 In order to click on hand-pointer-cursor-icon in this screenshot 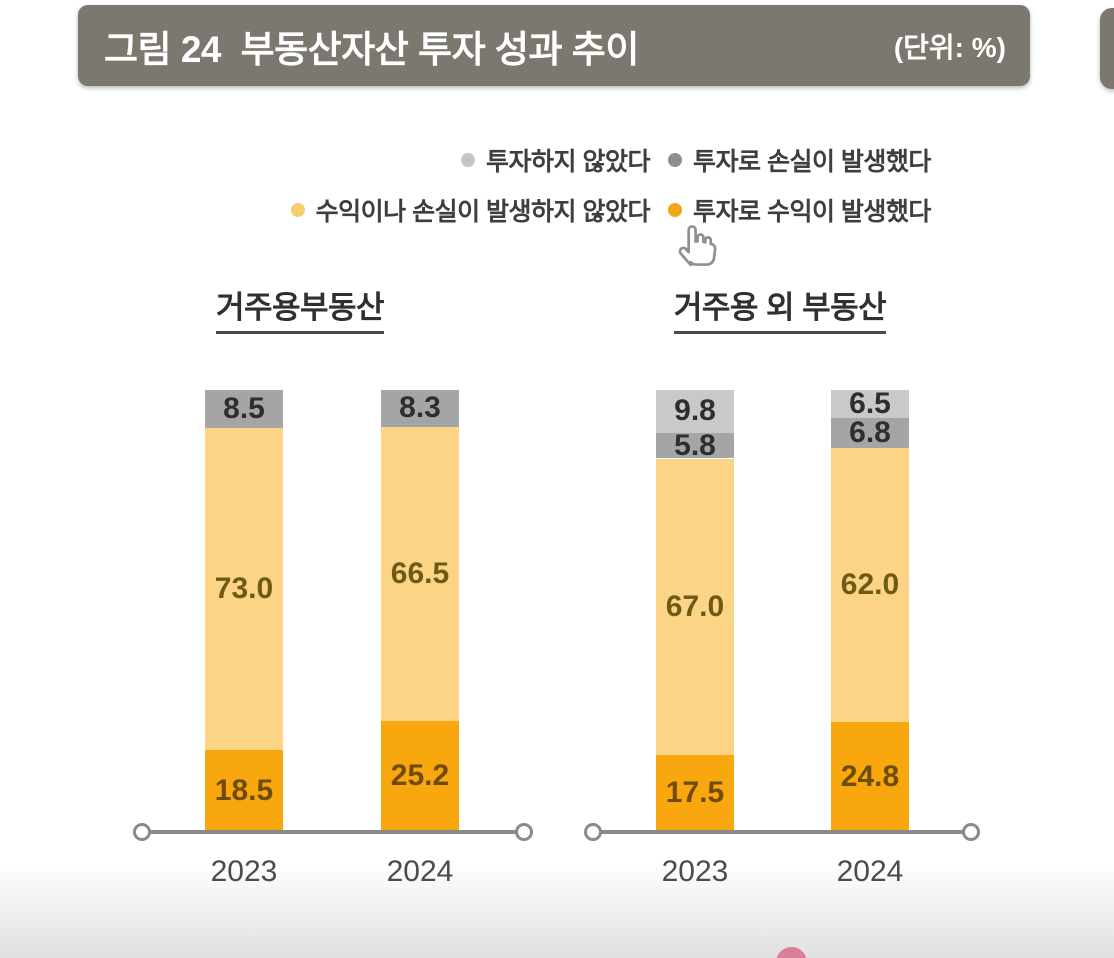, I will do `click(697, 246)`.